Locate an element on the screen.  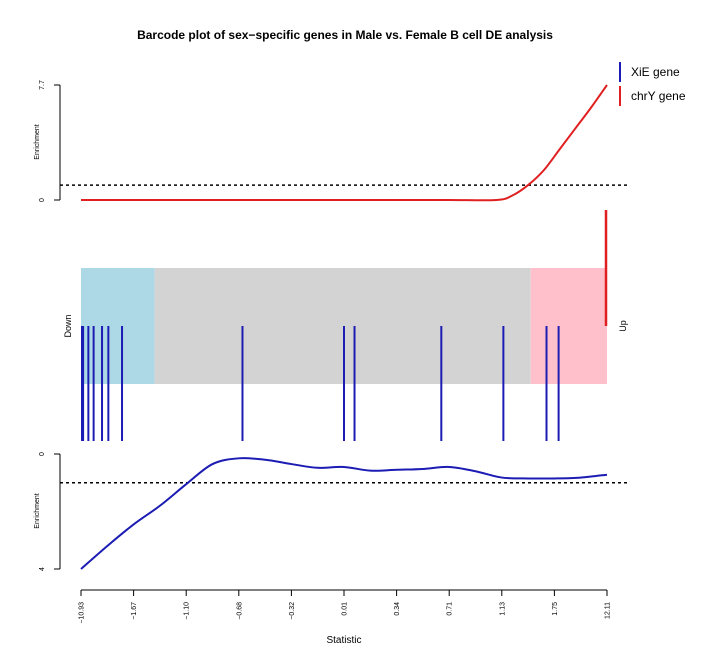
x-tick-label: 0.01 is located at coordinates (345, 609).